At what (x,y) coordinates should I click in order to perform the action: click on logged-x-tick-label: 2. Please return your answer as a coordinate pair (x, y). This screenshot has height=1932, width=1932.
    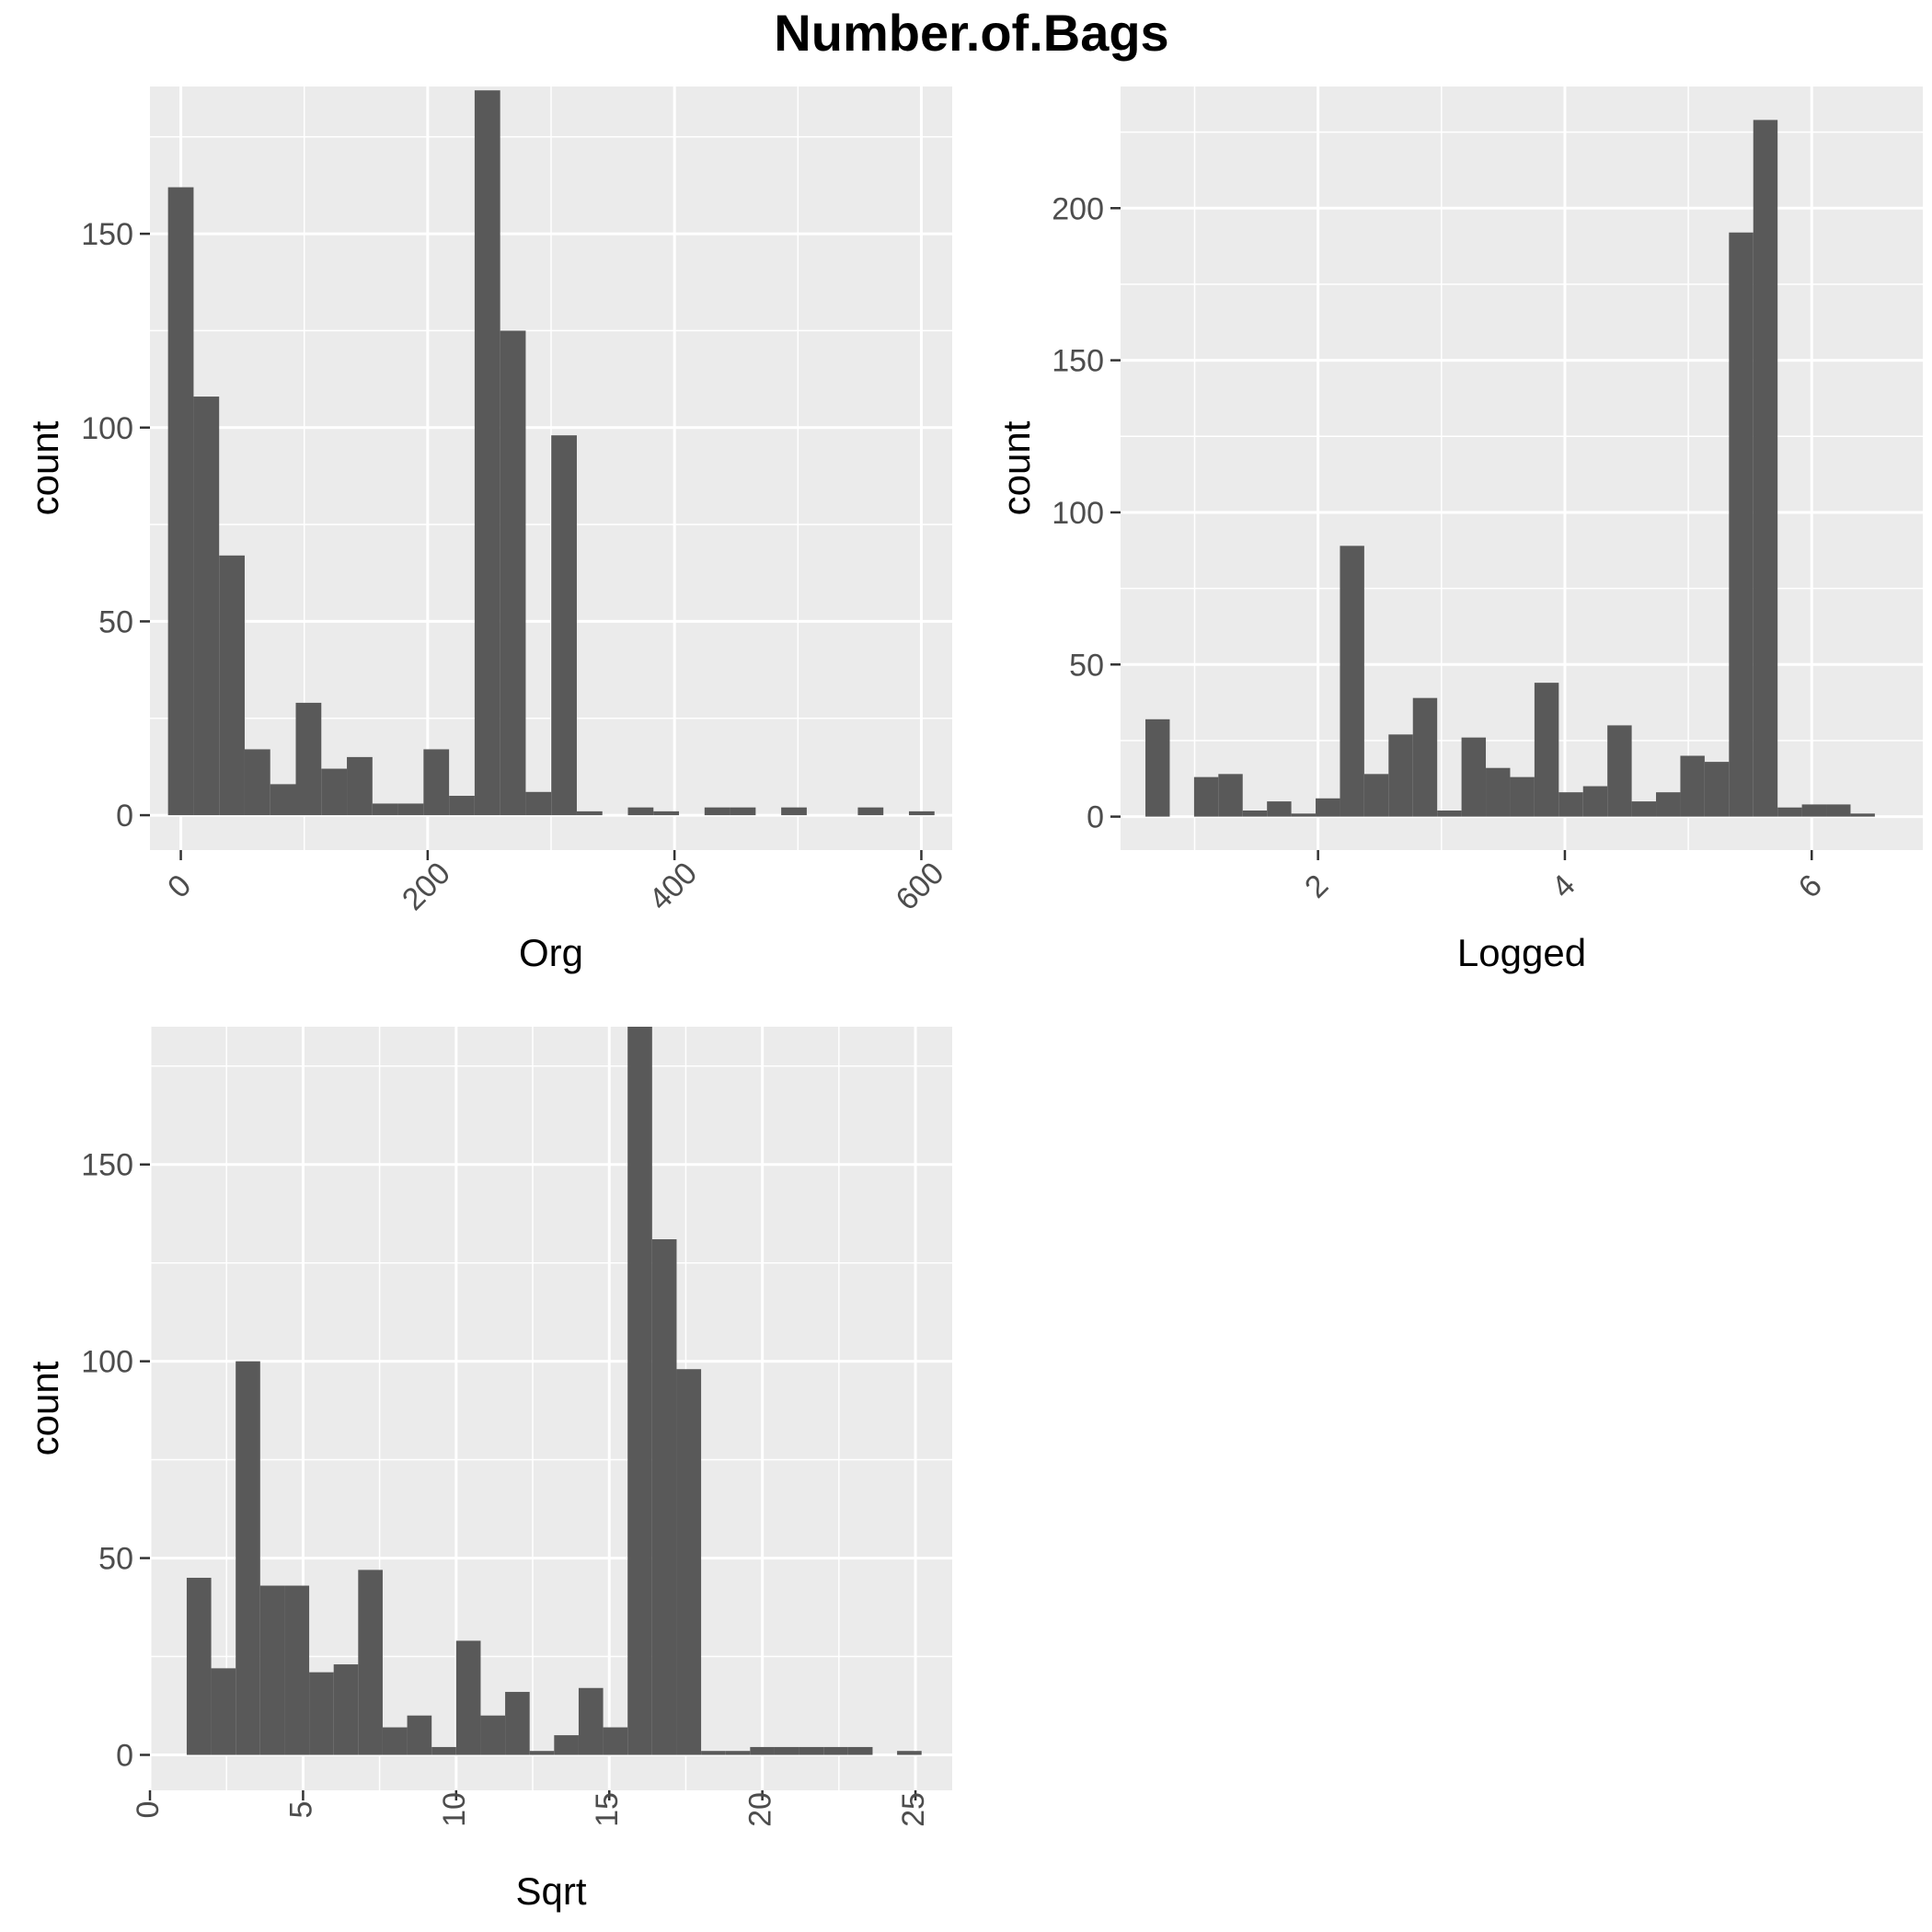
    Looking at the image, I should click on (1316, 886).